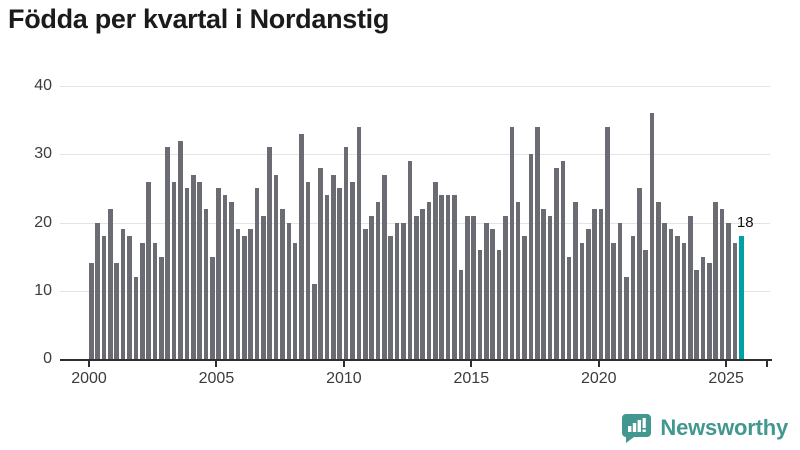  What do you see at coordinates (43, 290) in the screenshot?
I see `y-axis-label-10: 10` at bounding box center [43, 290].